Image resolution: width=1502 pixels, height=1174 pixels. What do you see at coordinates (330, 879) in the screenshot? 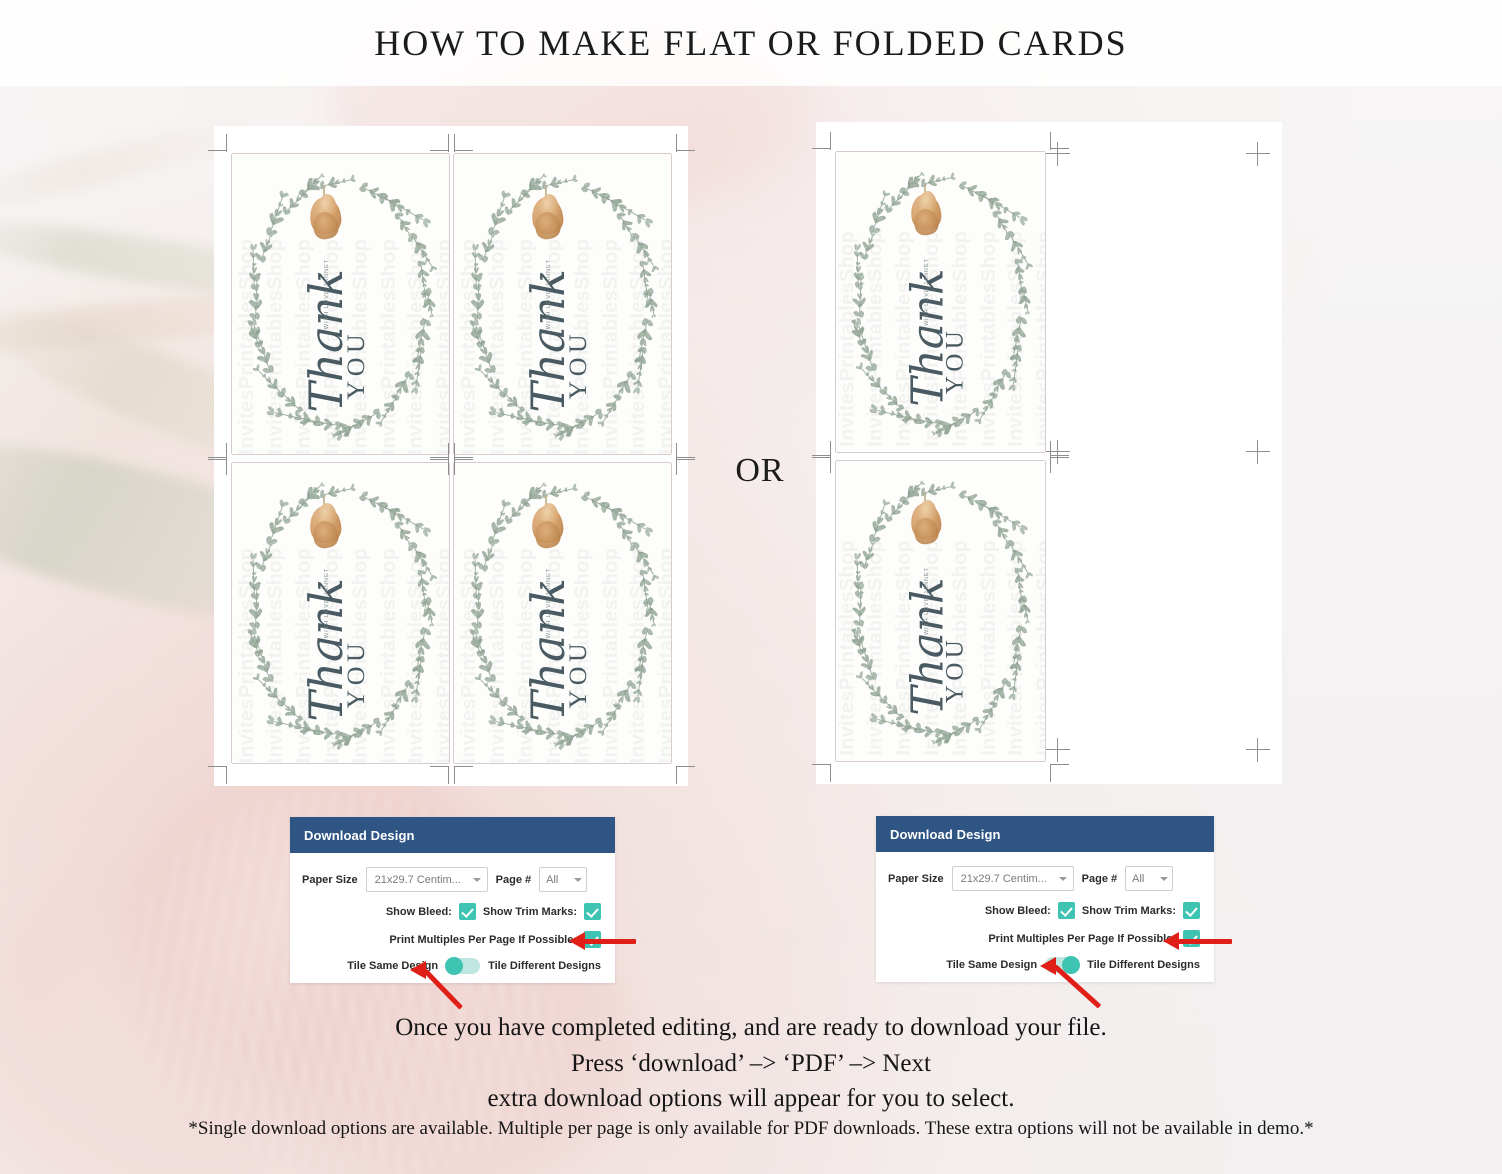
I see `paper-size-label: Paper Size` at bounding box center [330, 879].